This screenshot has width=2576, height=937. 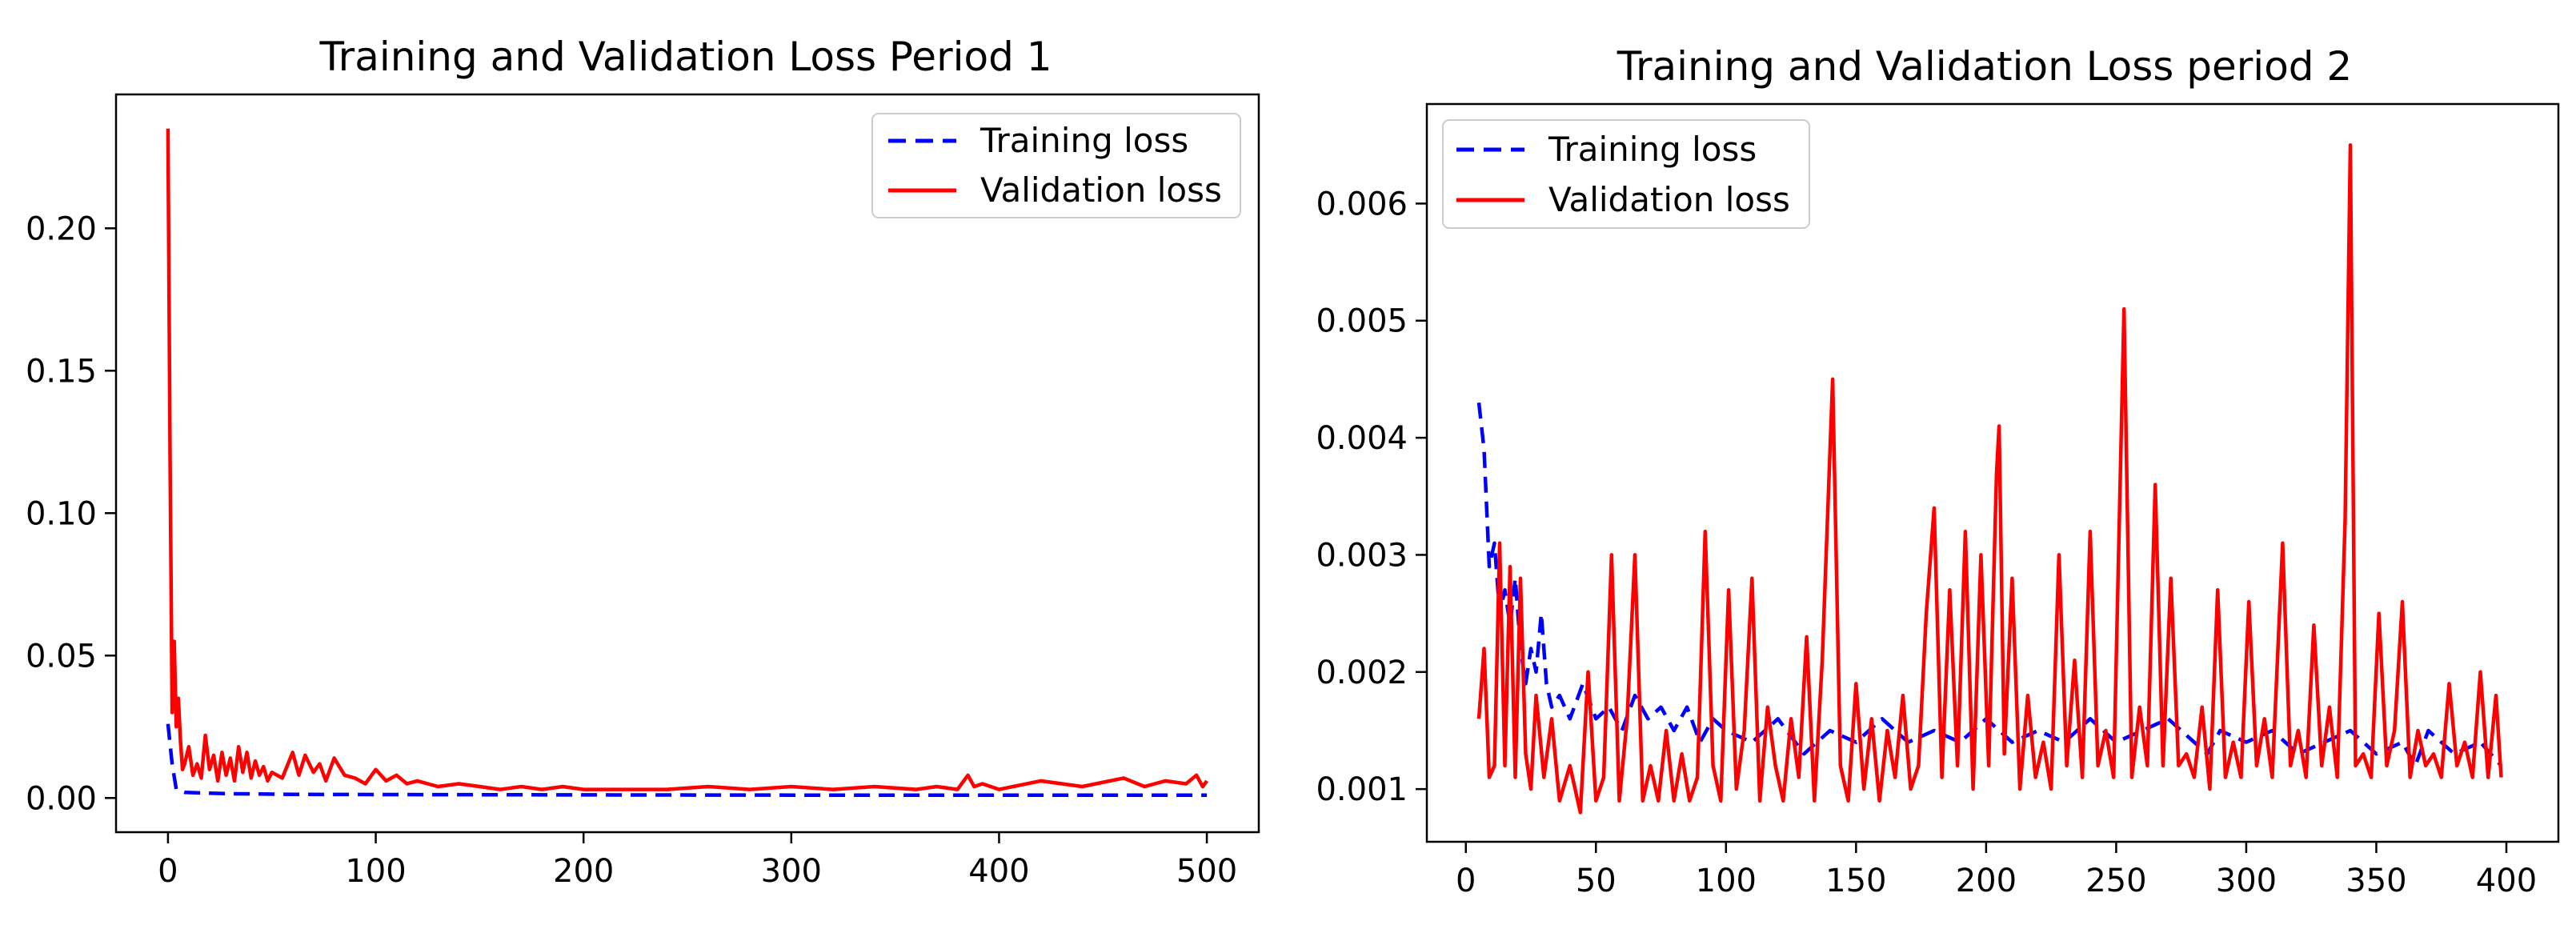 I want to click on chart-1-legend: Training loss Validation loss, so click(x=1056, y=165).